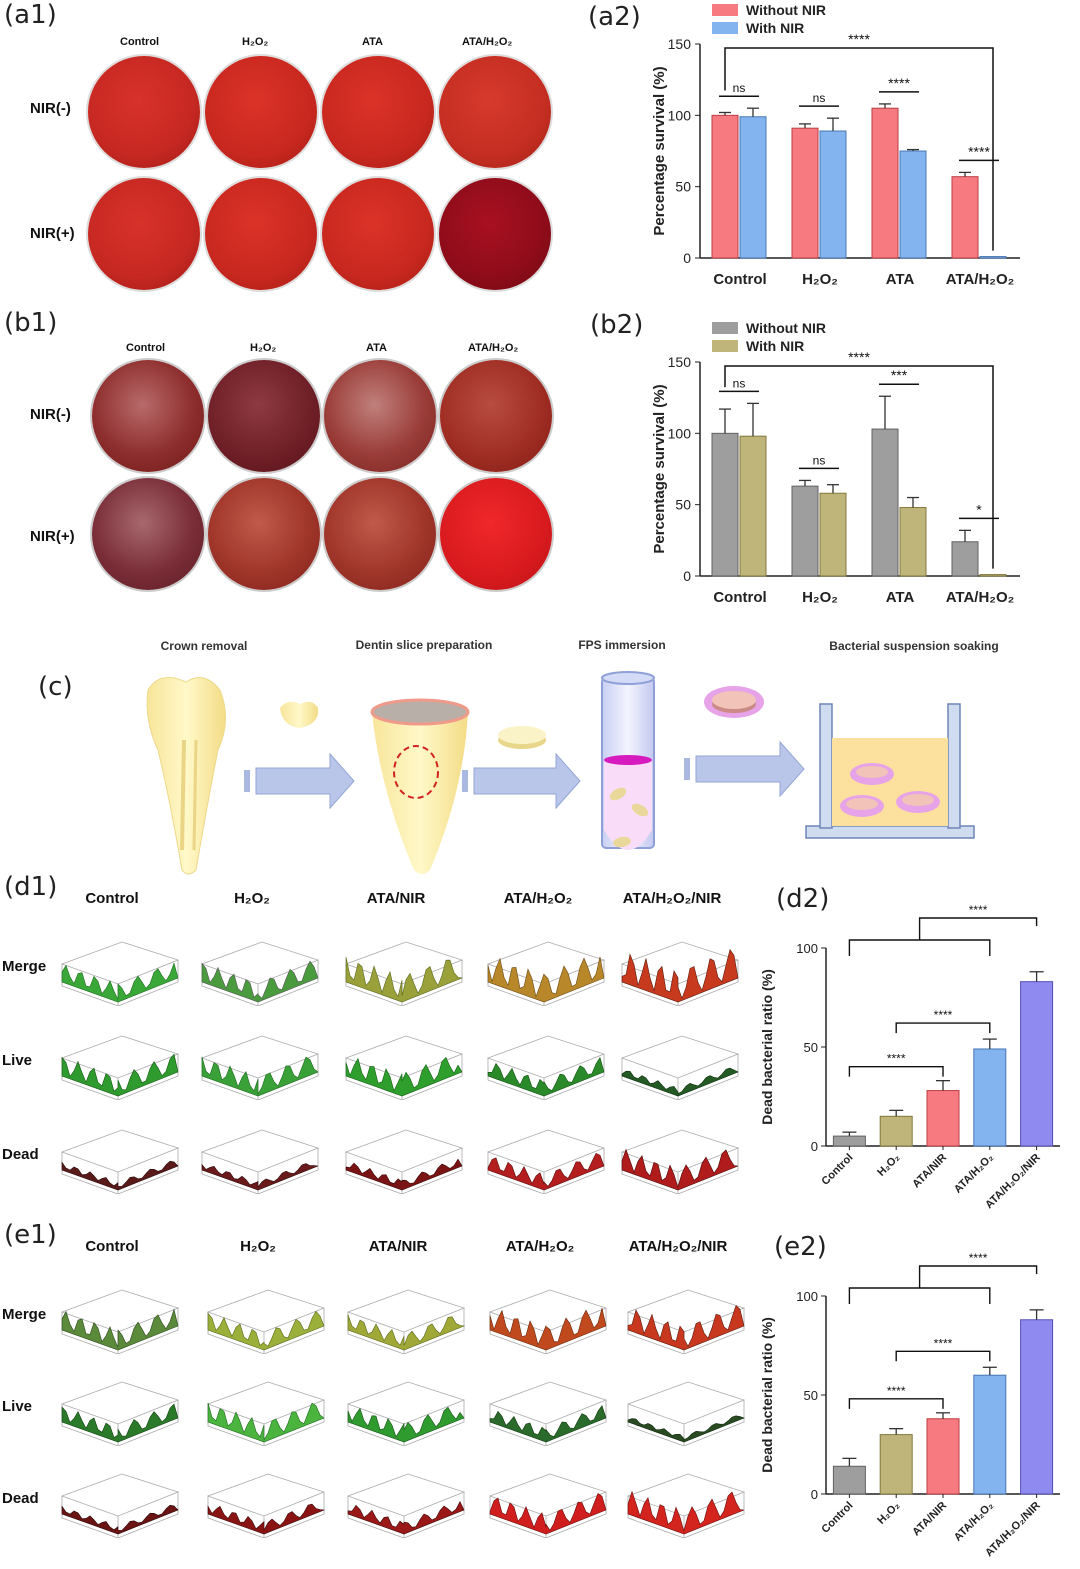 The image size is (1080, 1569). I want to click on y-tick-label: 50, so click(811, 1395).